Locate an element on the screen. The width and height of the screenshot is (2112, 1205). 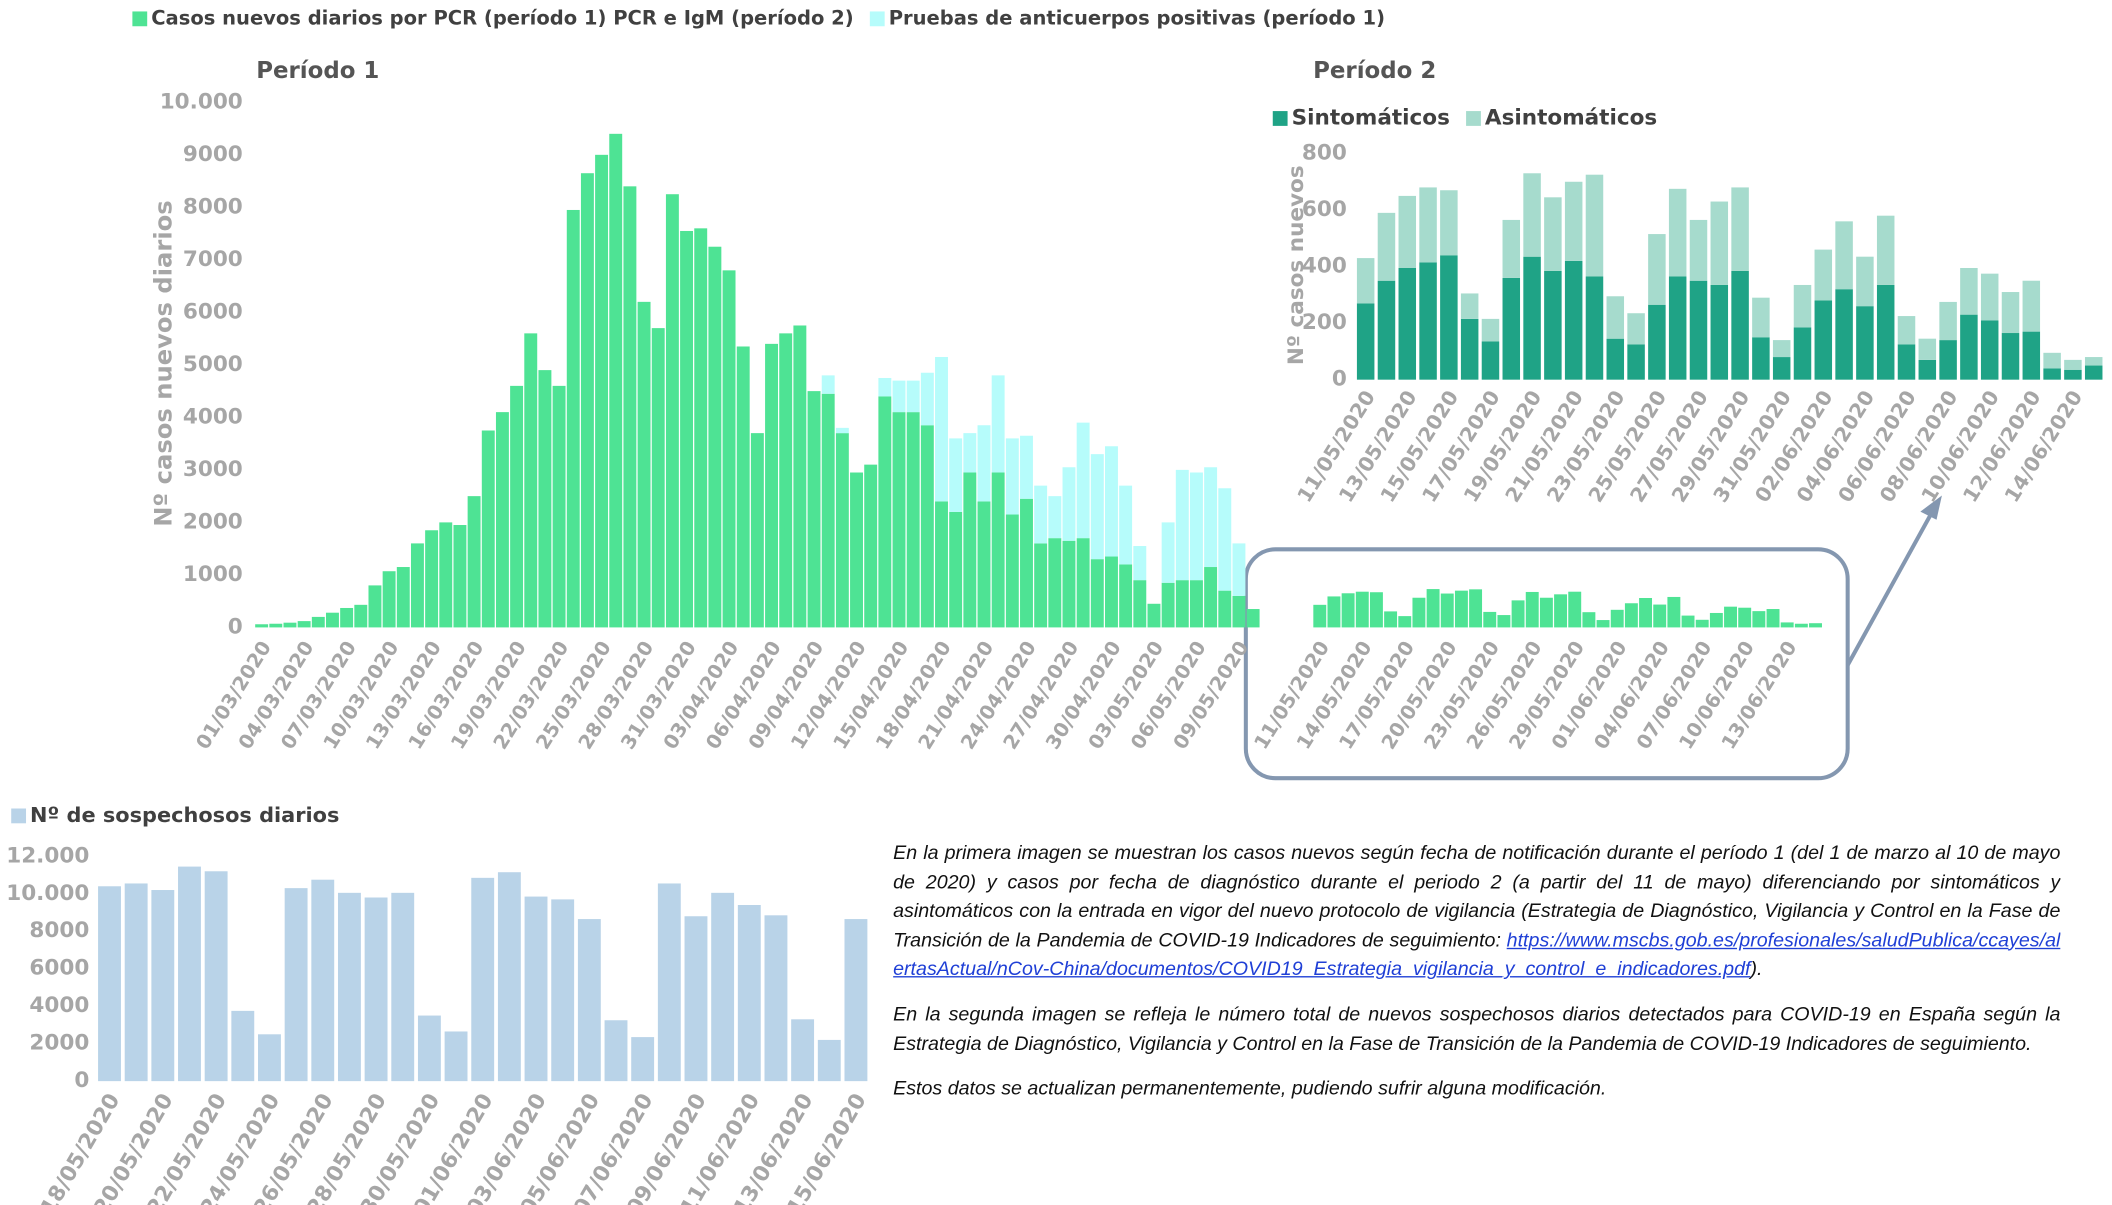
chart-title: Período 1 is located at coordinates (317, 71).